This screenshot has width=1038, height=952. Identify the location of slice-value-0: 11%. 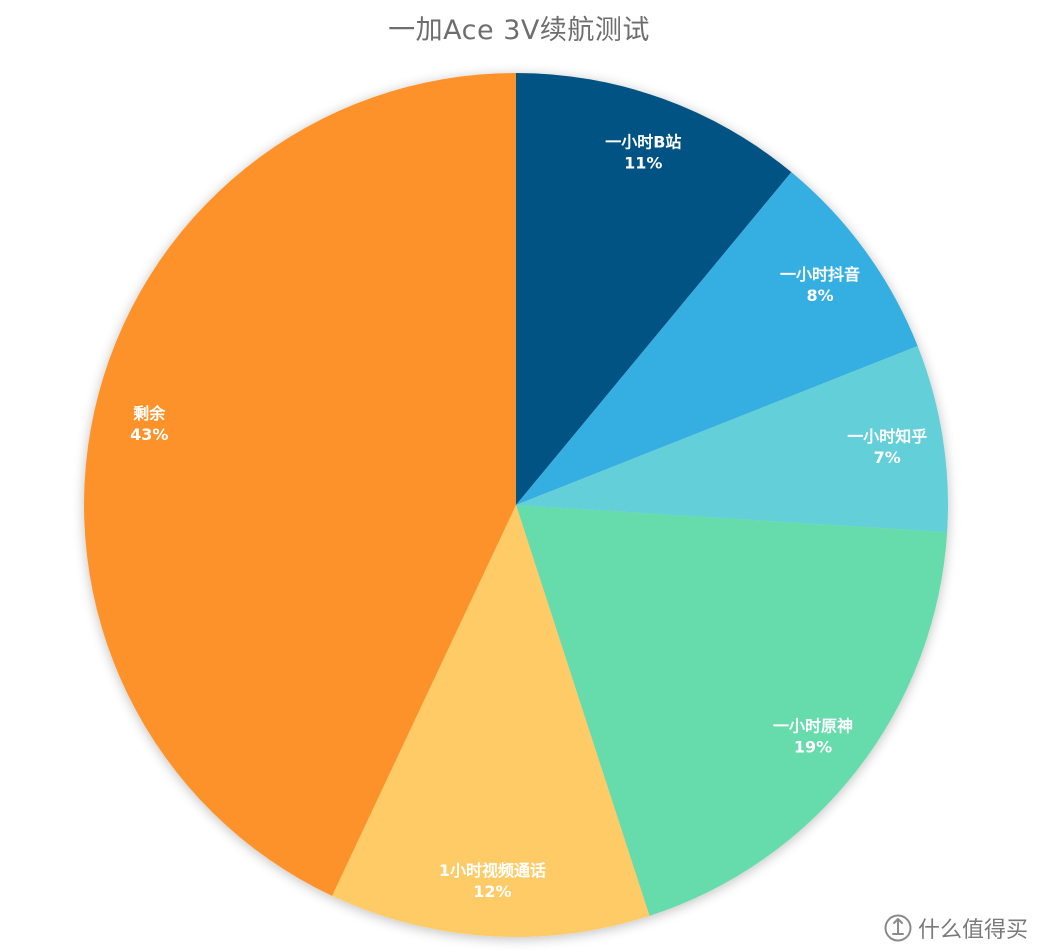
(643, 162).